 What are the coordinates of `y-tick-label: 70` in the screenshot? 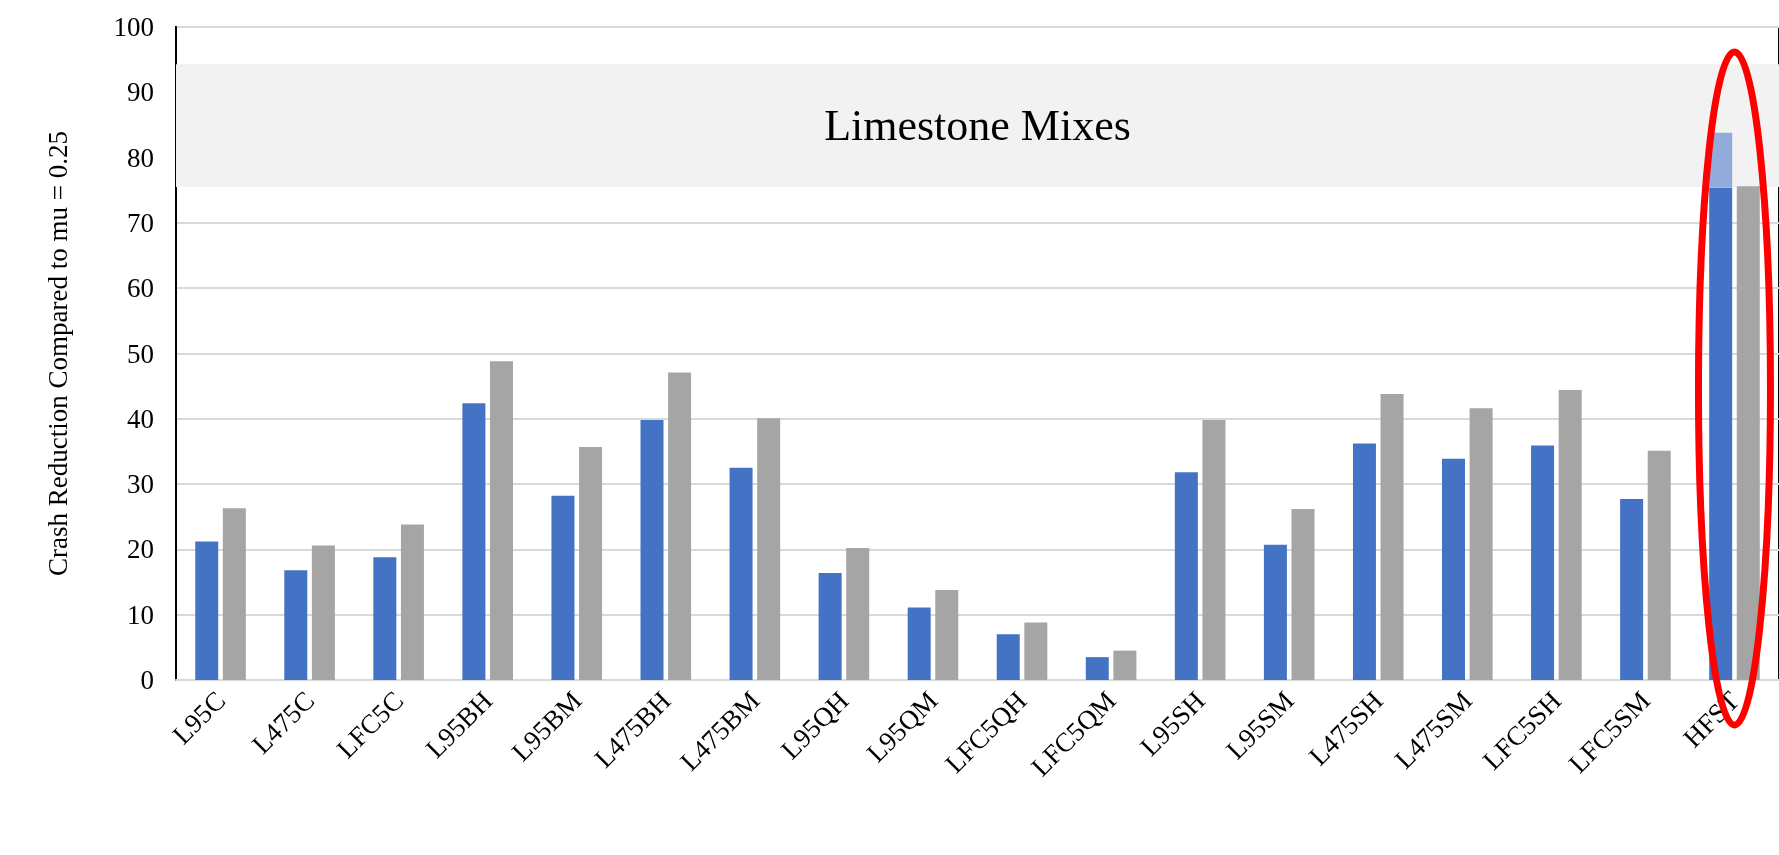 It's located at (140, 222).